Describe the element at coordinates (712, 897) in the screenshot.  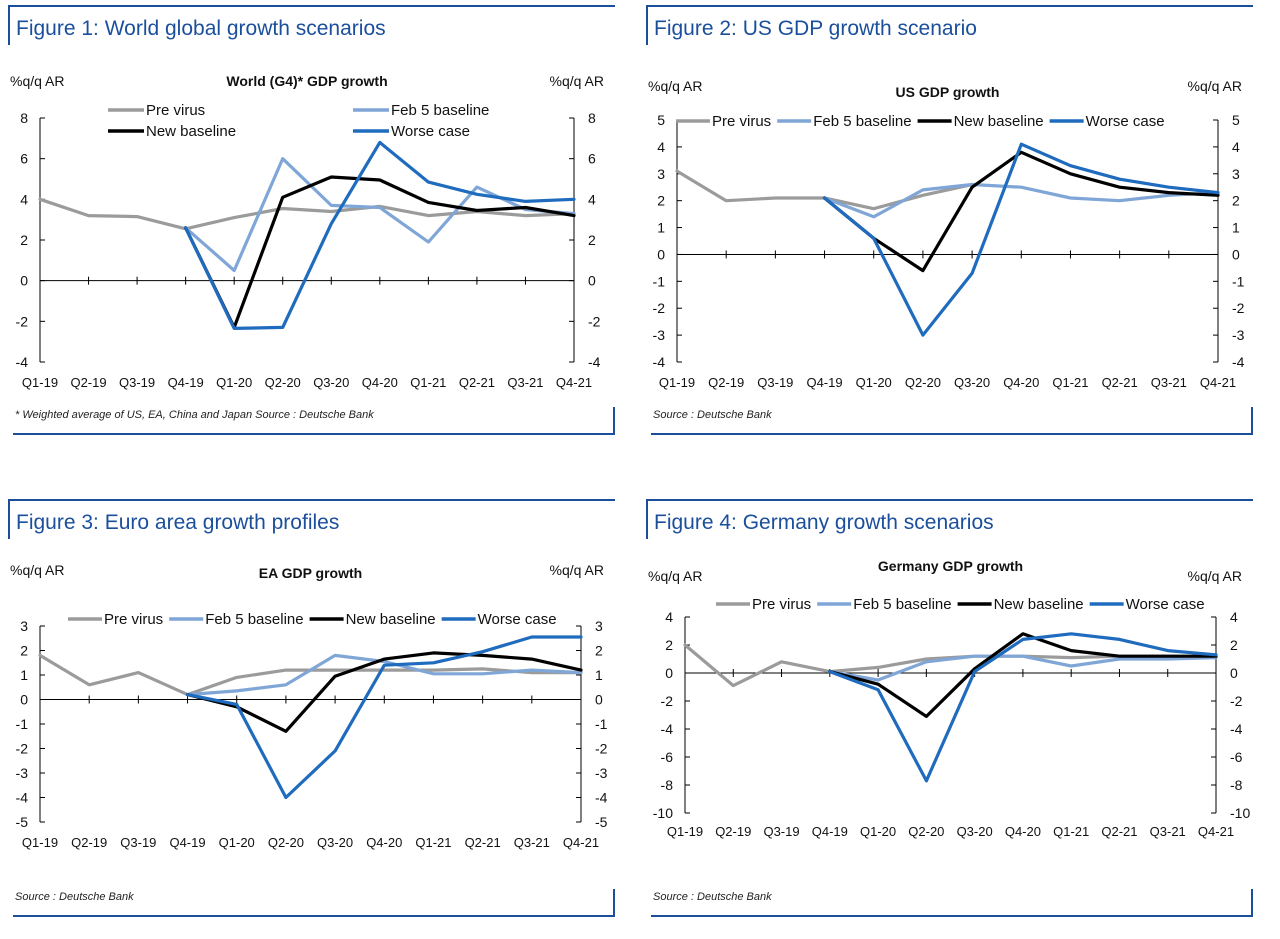
I see `source-note: Source : Deutsche Bank` at that location.